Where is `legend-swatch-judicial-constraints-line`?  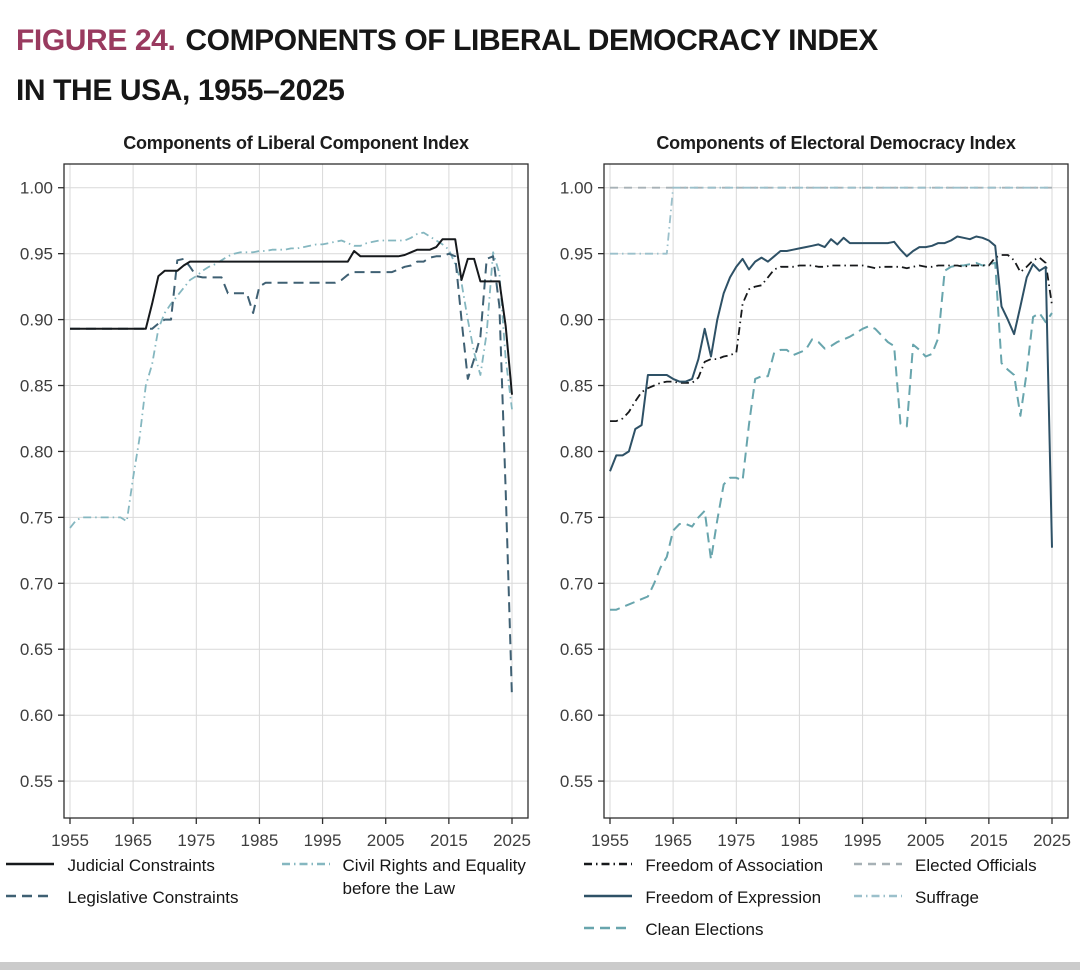
legend-swatch-judicial-constraints-line is located at coordinates (30, 864).